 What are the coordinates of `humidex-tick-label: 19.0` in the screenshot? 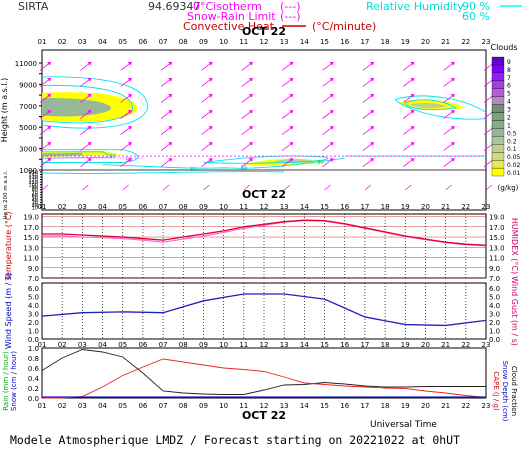 It's located at (497, 218).